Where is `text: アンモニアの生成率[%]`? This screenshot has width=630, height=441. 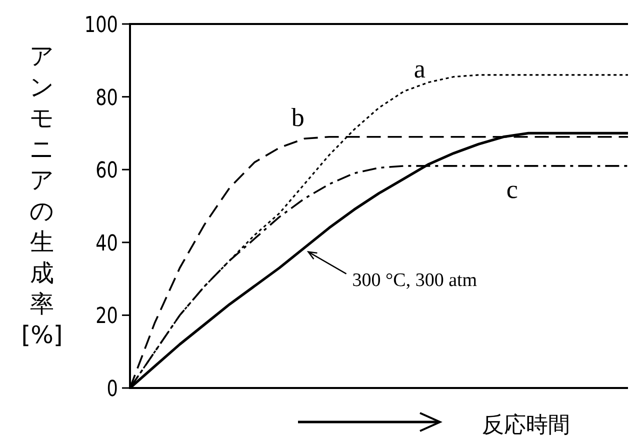
text: アンモニアの生成率[%] is located at coordinates (42, 195).